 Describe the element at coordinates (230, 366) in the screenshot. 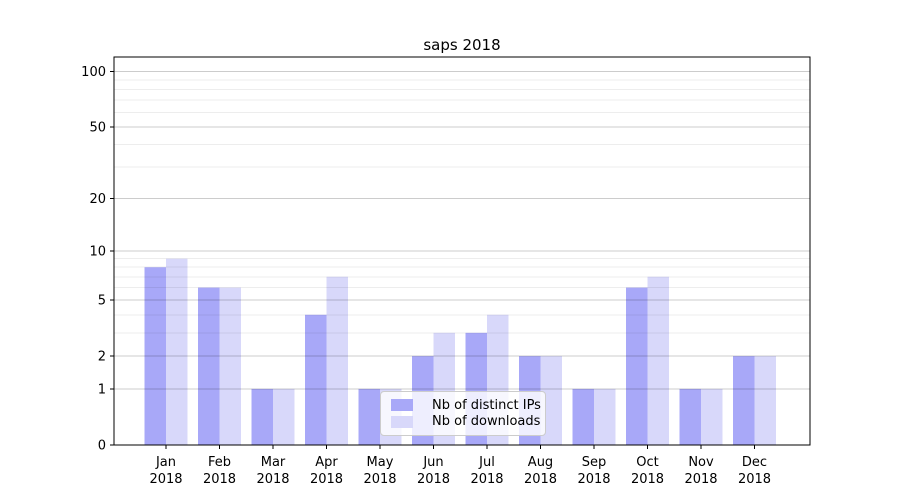

I see `bar-downloads-feb` at that location.